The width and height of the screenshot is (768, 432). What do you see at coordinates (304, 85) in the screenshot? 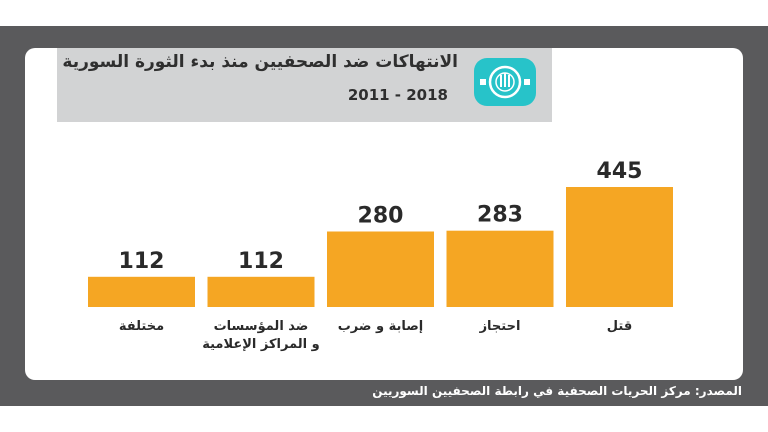
I see `title-box` at bounding box center [304, 85].